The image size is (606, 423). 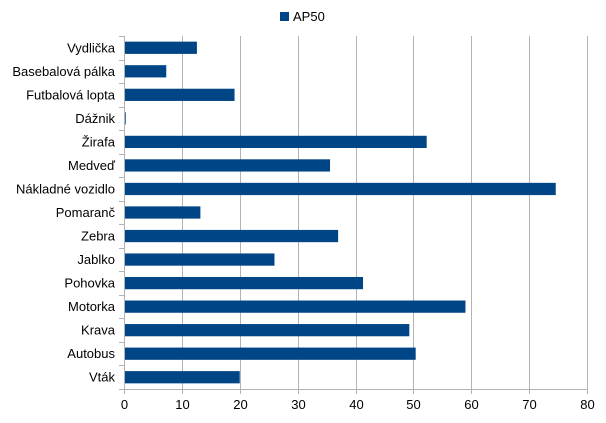 I want to click on category-label-11: Motorka, so click(x=92, y=306).